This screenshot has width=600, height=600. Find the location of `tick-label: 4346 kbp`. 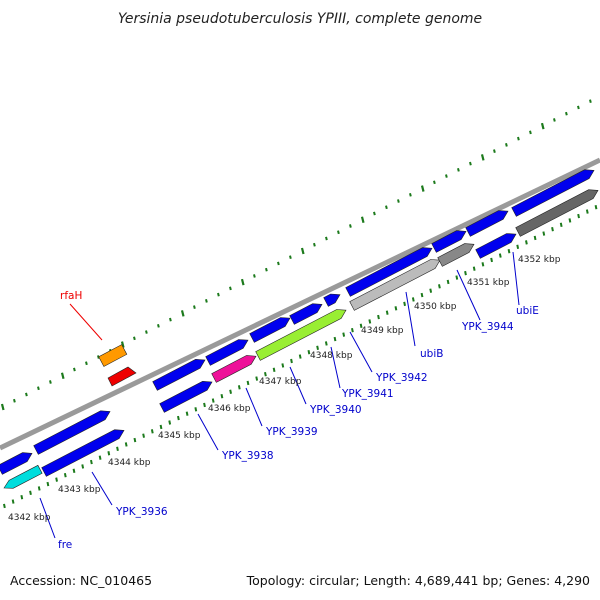

tick-label: 4346 kbp is located at coordinates (229, 409).